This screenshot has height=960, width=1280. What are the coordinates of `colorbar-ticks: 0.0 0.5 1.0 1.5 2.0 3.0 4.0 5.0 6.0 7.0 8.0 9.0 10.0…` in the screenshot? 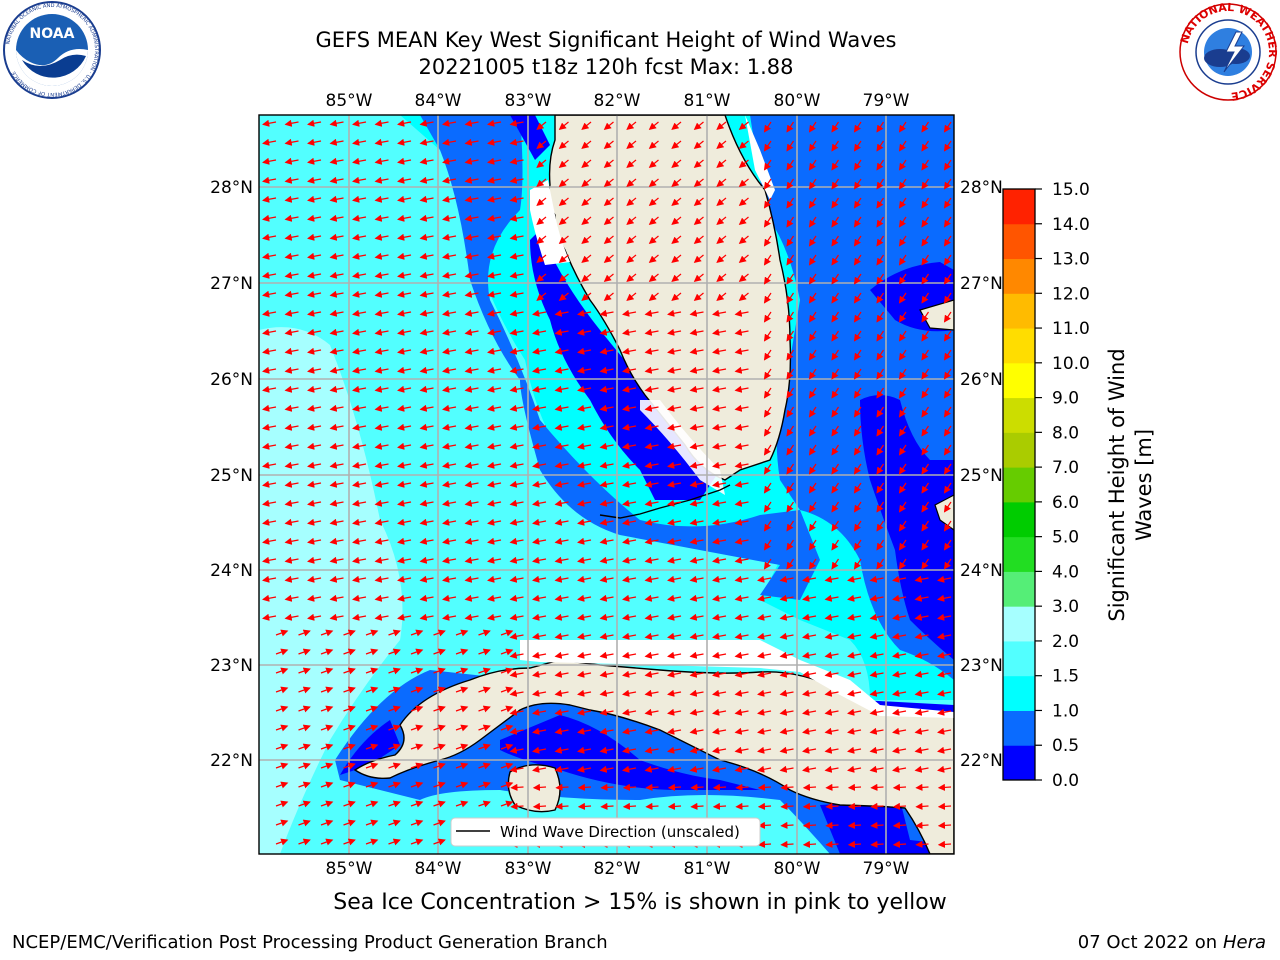 It's located at (1062, 485).